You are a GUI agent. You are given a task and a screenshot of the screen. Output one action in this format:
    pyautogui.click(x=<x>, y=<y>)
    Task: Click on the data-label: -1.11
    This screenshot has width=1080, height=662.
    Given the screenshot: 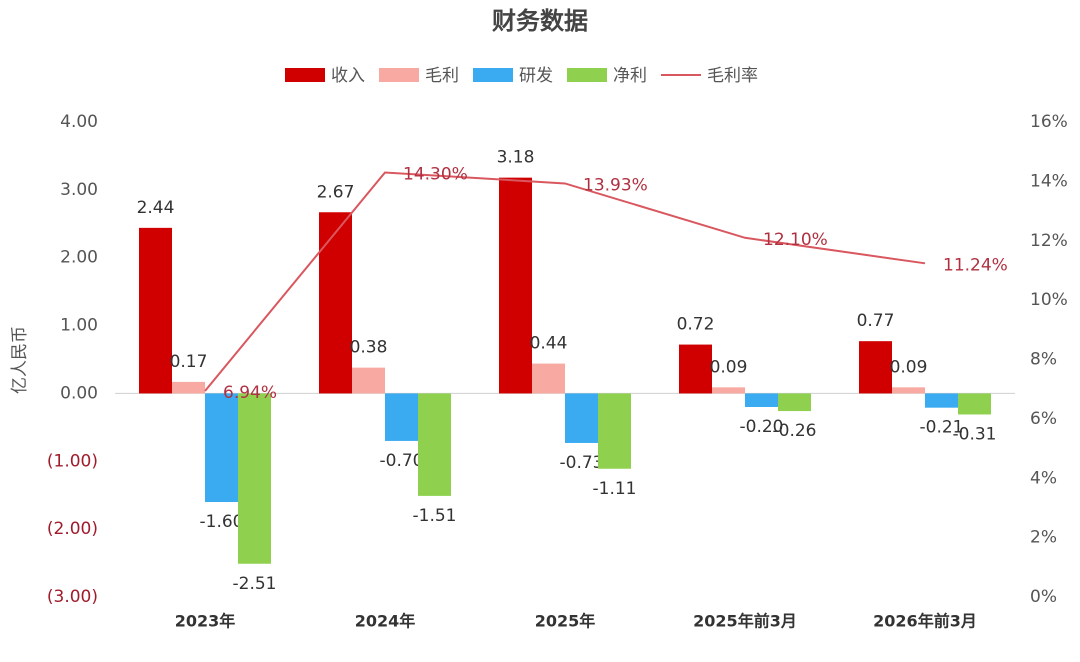 What is the action you would take?
    pyautogui.click(x=615, y=489)
    